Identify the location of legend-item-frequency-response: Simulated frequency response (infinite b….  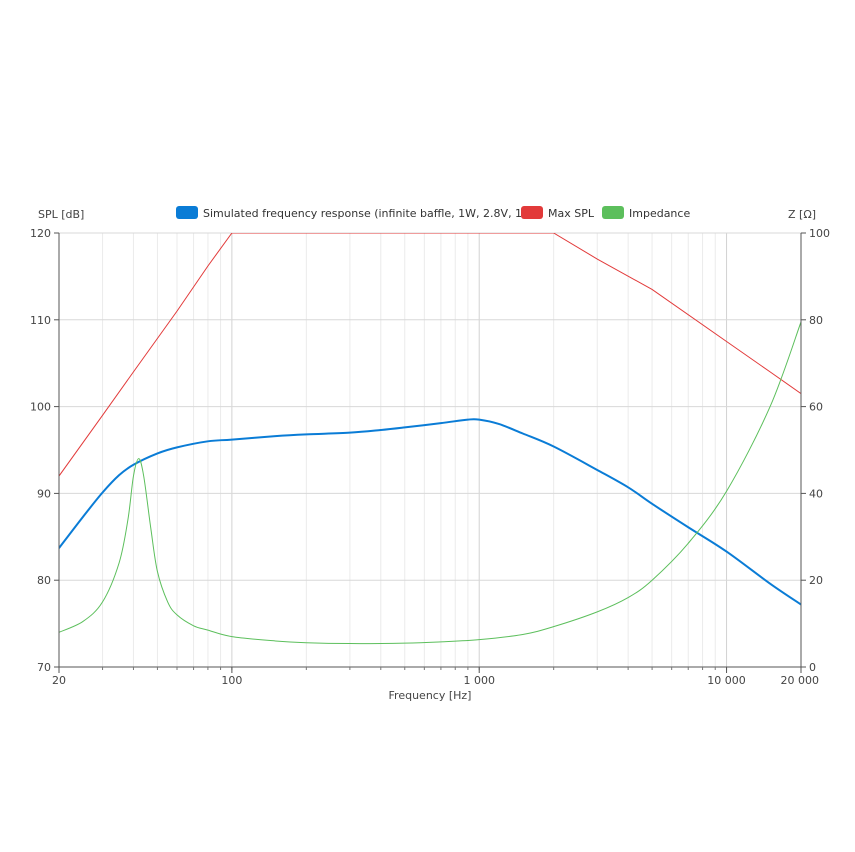
(356, 213).